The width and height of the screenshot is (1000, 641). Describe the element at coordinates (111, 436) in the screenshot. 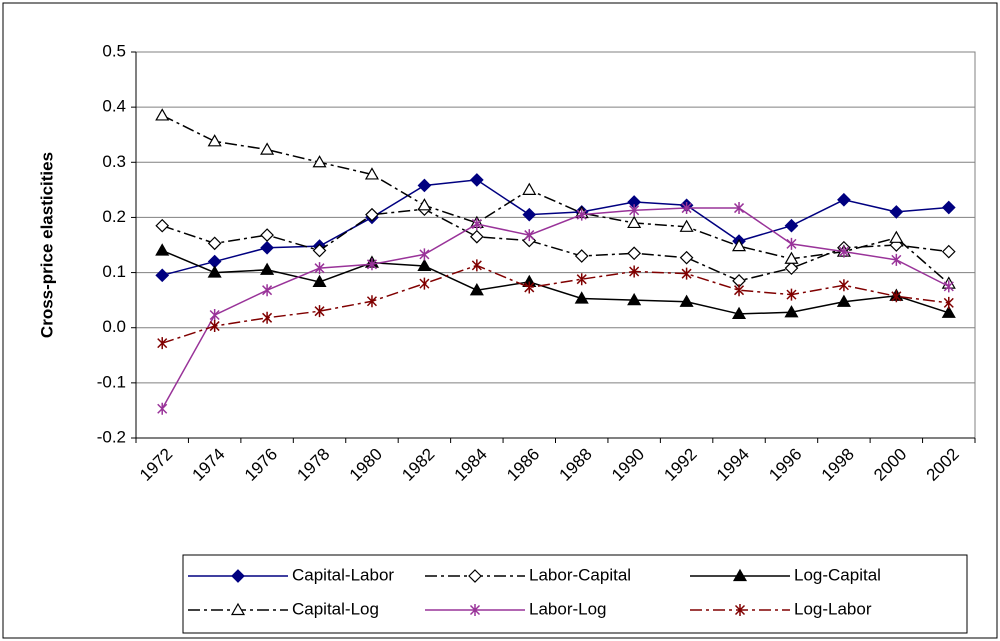

I see `y-tick-label: -0.2` at that location.